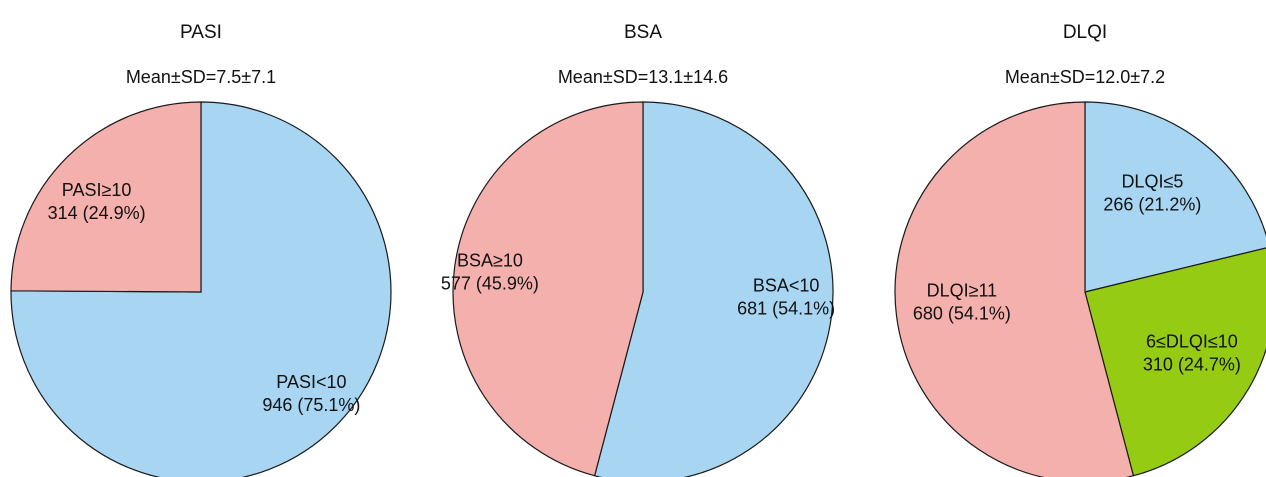 The image size is (1266, 477). What do you see at coordinates (490, 271) in the screenshot?
I see `slice-label-bsa-ge-10: BSA≥10 577 (45.9%)` at bounding box center [490, 271].